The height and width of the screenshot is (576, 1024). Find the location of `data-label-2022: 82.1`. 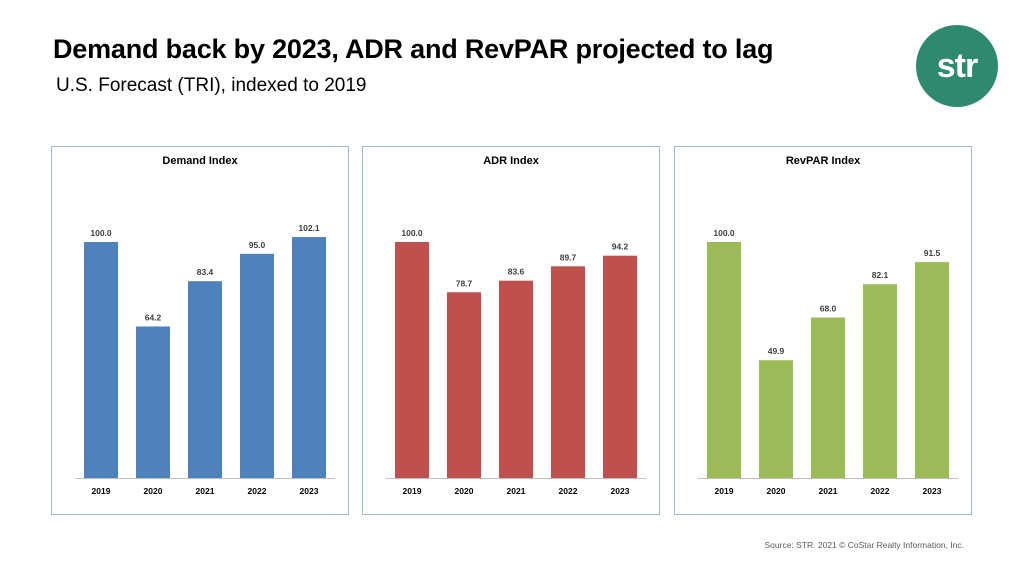

data-label-2022: 82.1 is located at coordinates (880, 275).